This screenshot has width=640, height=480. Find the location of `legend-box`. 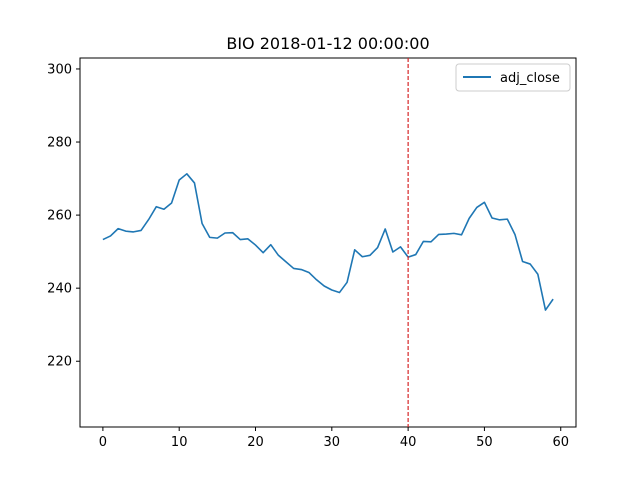

legend-box is located at coordinates (513, 77).